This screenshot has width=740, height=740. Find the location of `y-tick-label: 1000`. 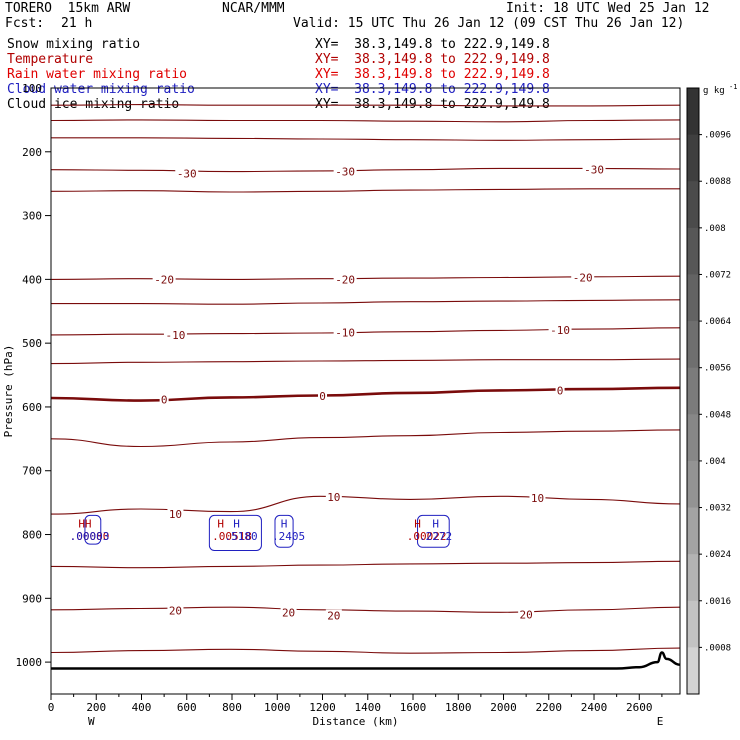

y-tick-label: 1000 is located at coordinates (29, 662).